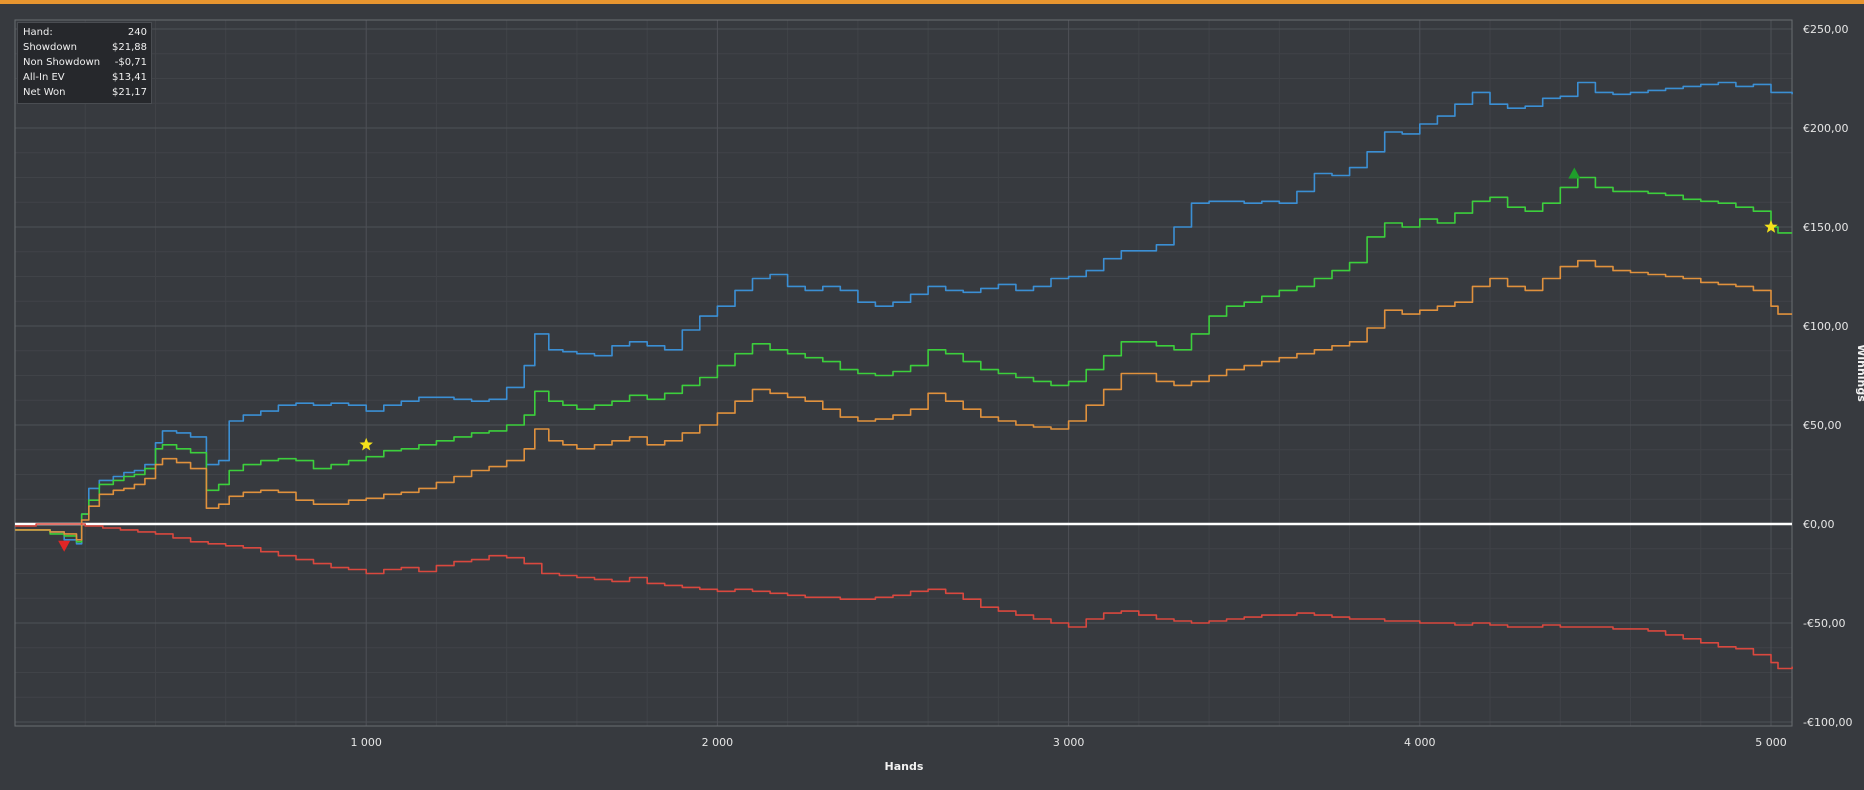  I want to click on stats-value: $21,88, so click(129, 47).